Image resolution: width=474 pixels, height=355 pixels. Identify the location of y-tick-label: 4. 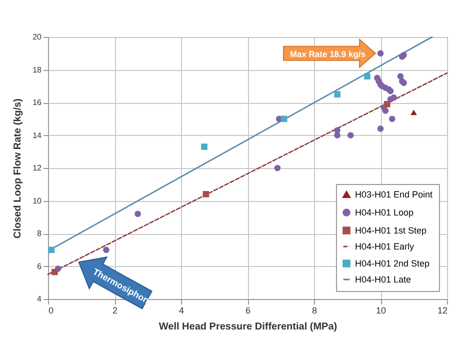
(39, 299).